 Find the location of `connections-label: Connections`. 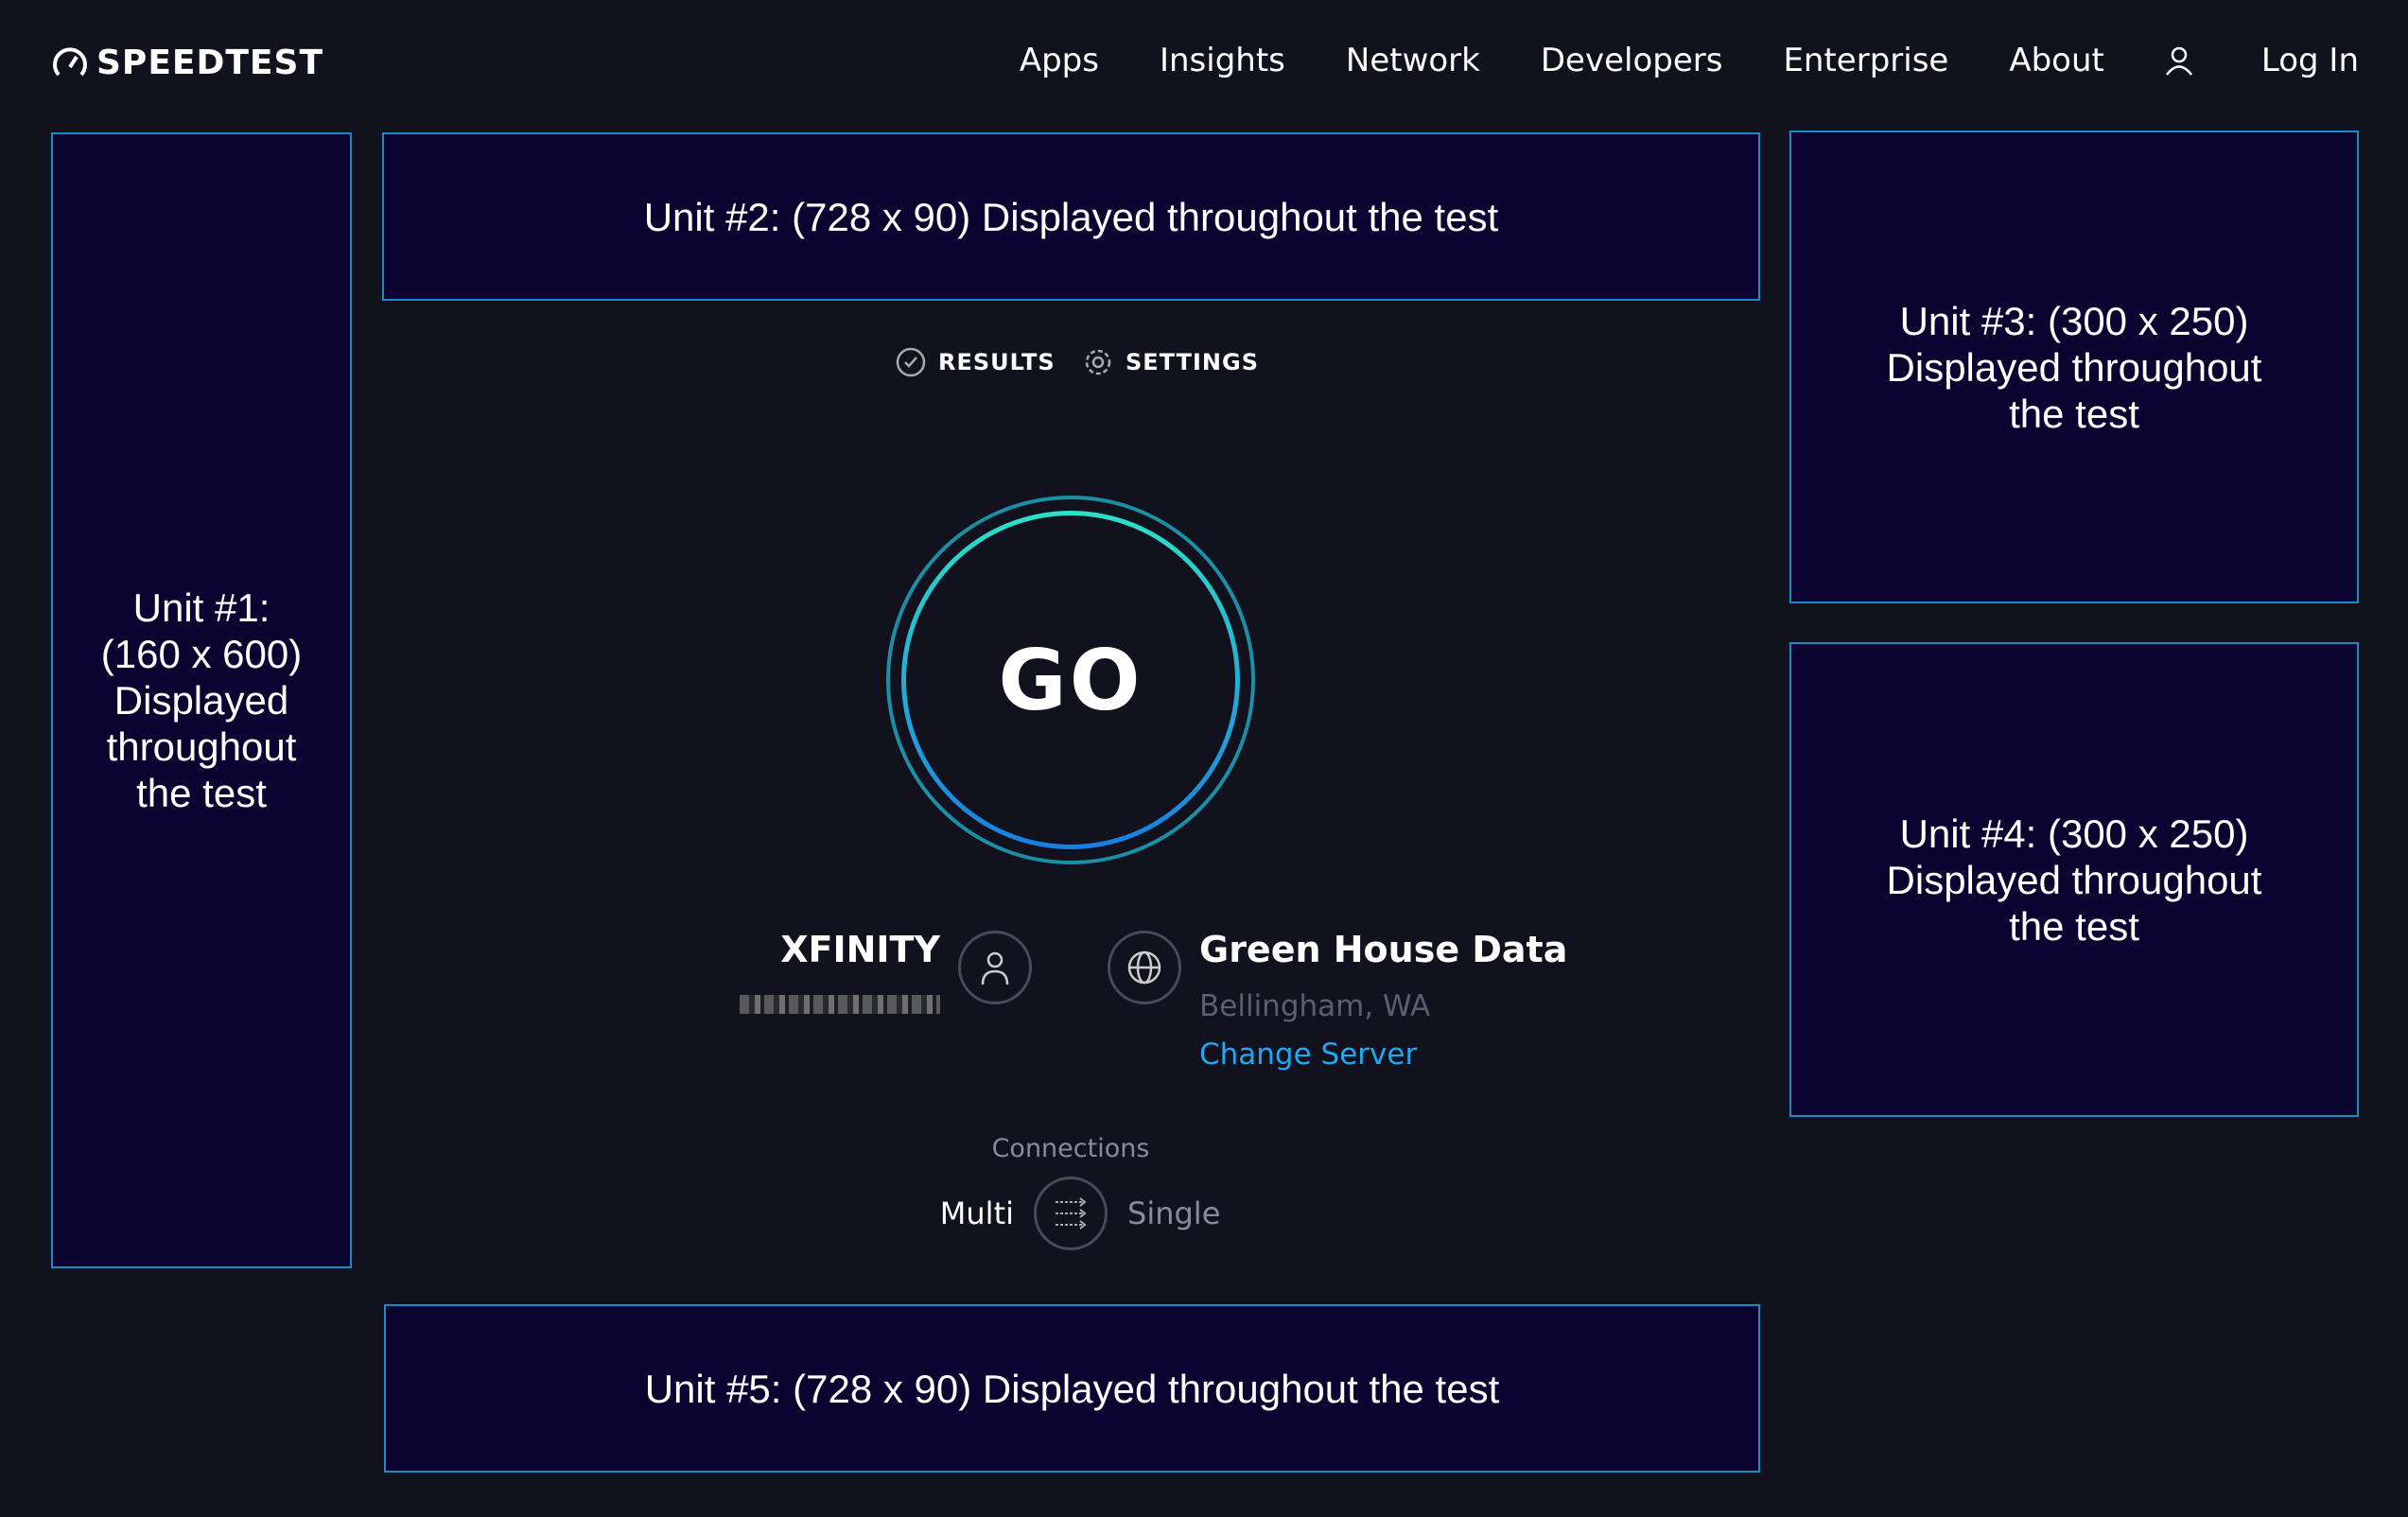

connections-label: Connections is located at coordinates (1070, 1148).